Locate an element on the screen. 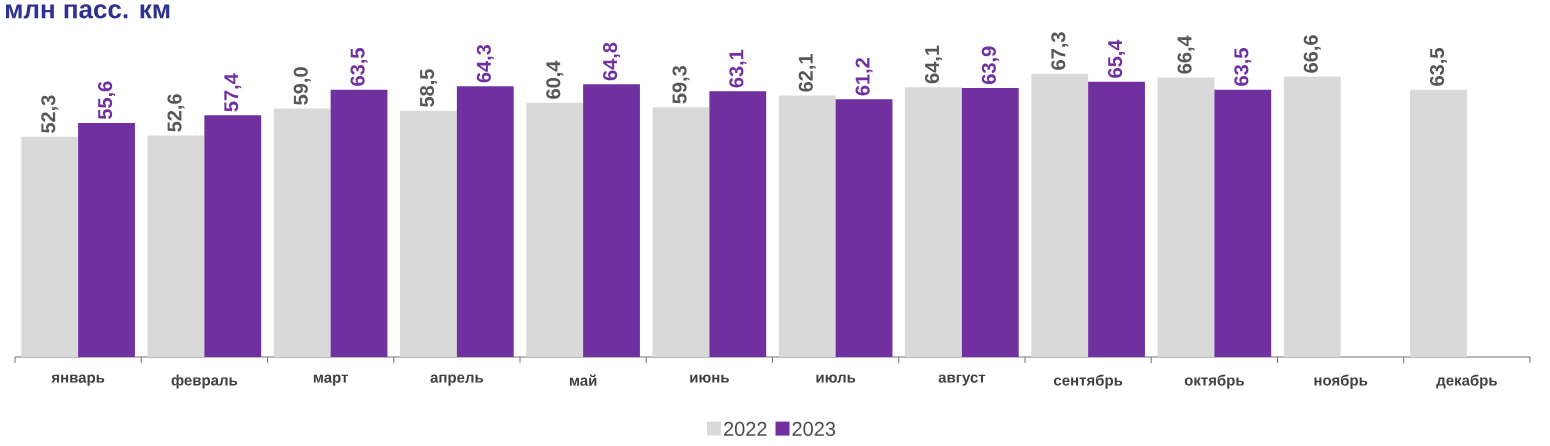 The image size is (1550, 446). x-tick-label: ноябрь is located at coordinates (1341, 381).